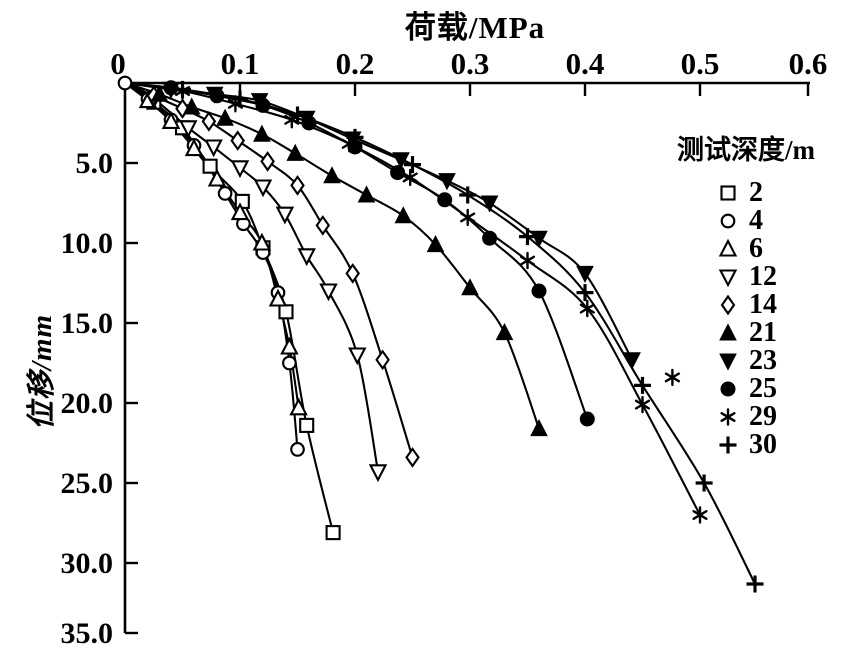 This screenshot has width=841, height=651. Describe the element at coordinates (756, 248) in the screenshot. I see `legend-label-6: 6` at that location.